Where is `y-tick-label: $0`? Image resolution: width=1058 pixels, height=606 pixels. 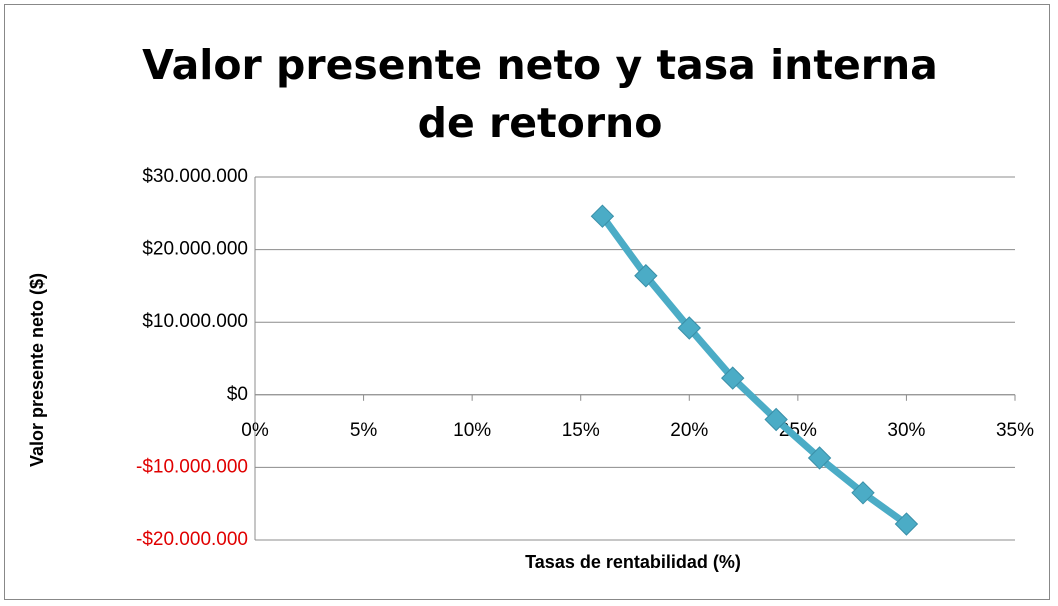
y-tick-label: $0 is located at coordinates (237, 394).